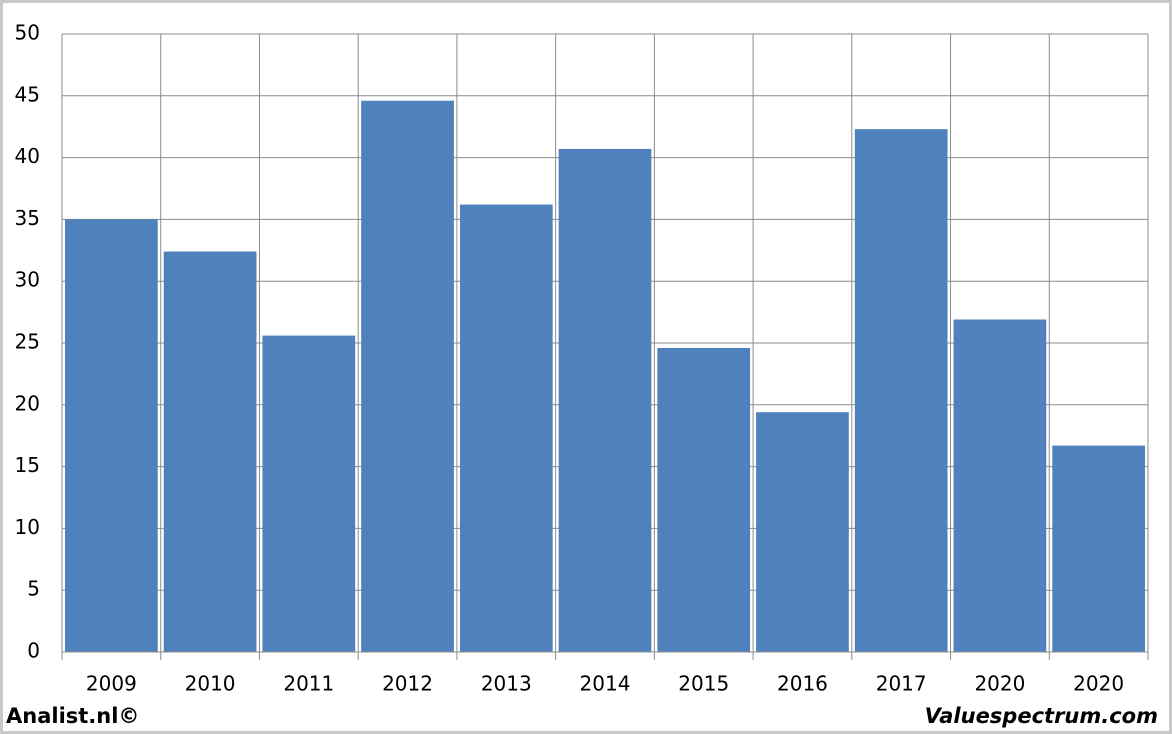  What do you see at coordinates (27, 403) in the screenshot?
I see `y-tick-label: 20` at bounding box center [27, 403].